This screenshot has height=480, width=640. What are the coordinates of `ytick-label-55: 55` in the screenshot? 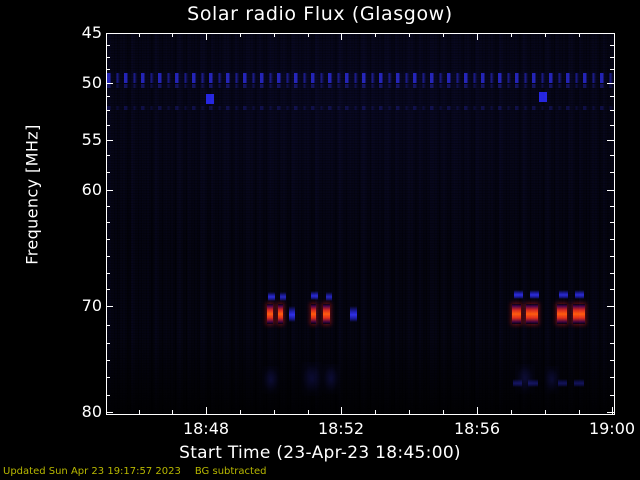 It's located at (91, 139).